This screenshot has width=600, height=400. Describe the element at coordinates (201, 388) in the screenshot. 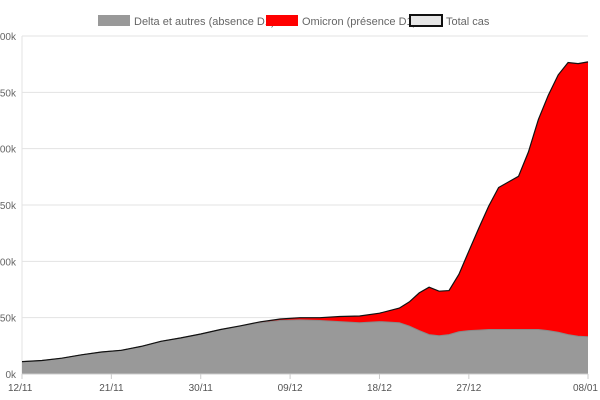

I see `x-tick-label: 30/11` at that location.